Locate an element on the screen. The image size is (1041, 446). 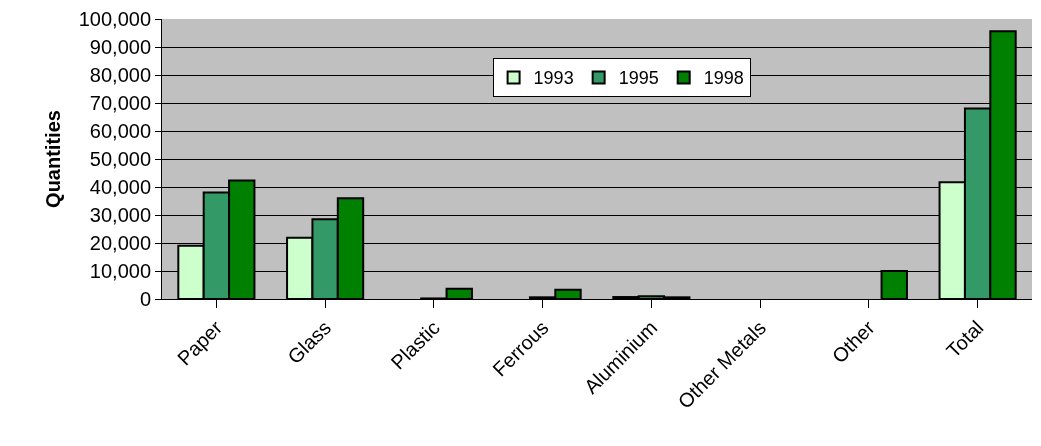
y-tick-label: 100,000 is located at coordinates (114, 19).